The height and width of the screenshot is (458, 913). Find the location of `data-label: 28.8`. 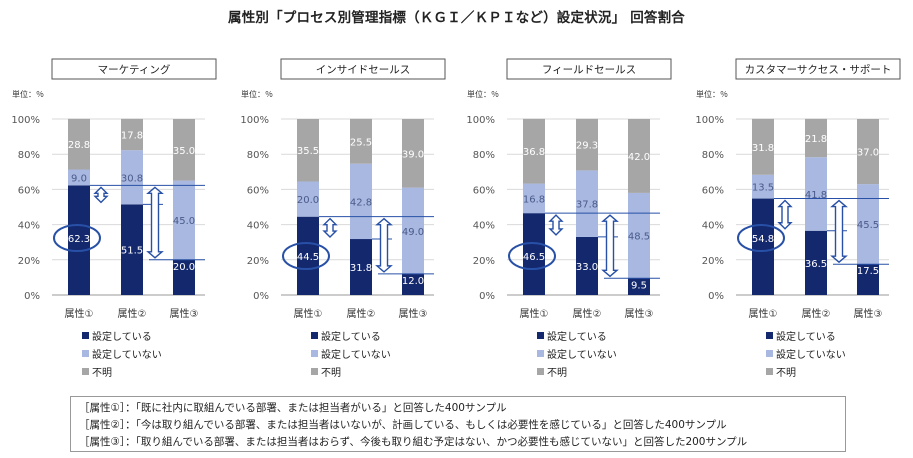

data-label: 28.8 is located at coordinates (79, 145).